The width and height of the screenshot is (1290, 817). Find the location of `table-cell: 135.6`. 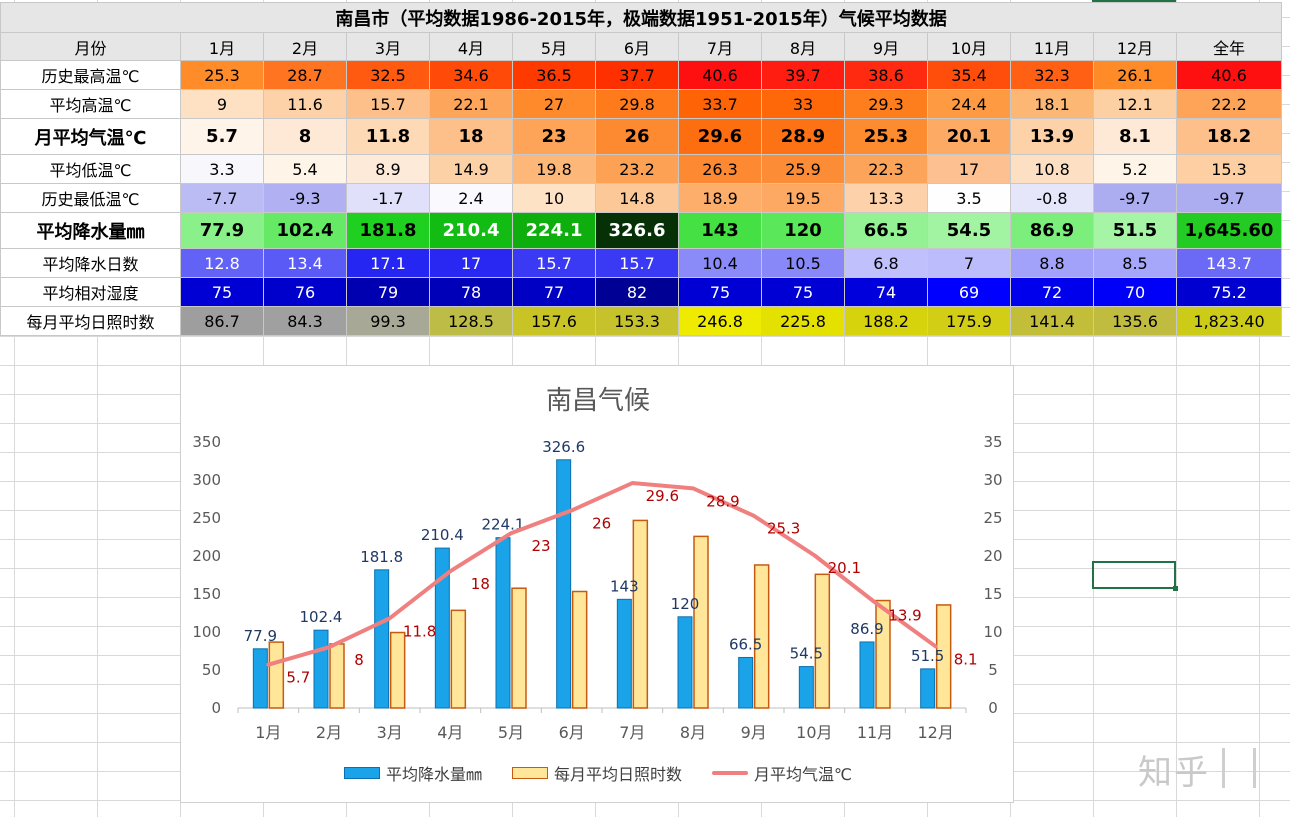

table-cell: 135.6 is located at coordinates (1135, 321).